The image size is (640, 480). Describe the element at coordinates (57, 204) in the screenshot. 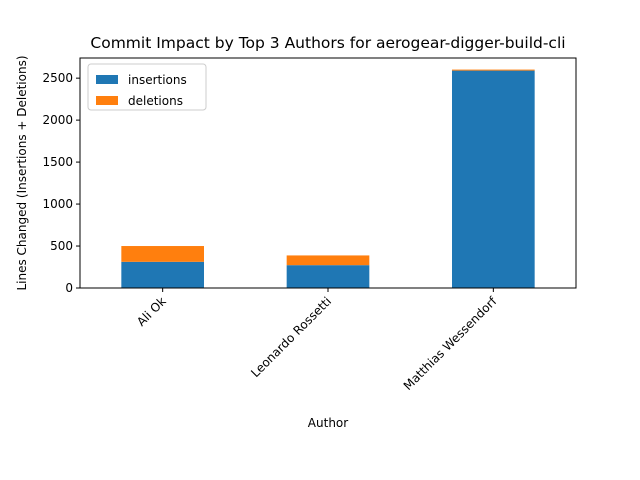

I see `y-tick-label: 1000` at that location.